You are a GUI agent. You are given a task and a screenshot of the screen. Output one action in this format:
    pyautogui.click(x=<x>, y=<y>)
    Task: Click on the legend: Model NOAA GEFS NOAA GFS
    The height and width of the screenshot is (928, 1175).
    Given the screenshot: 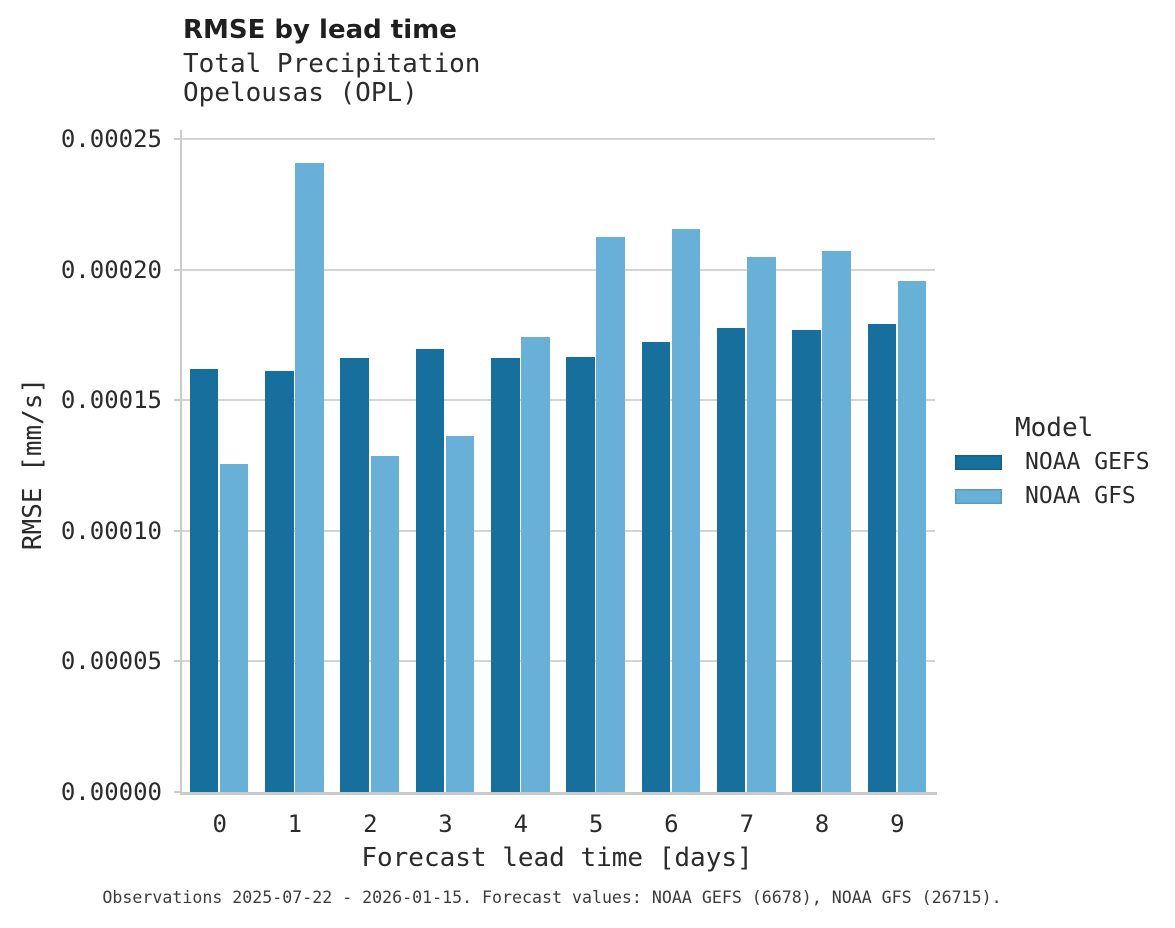 What is the action you would take?
    pyautogui.click(x=1065, y=468)
    